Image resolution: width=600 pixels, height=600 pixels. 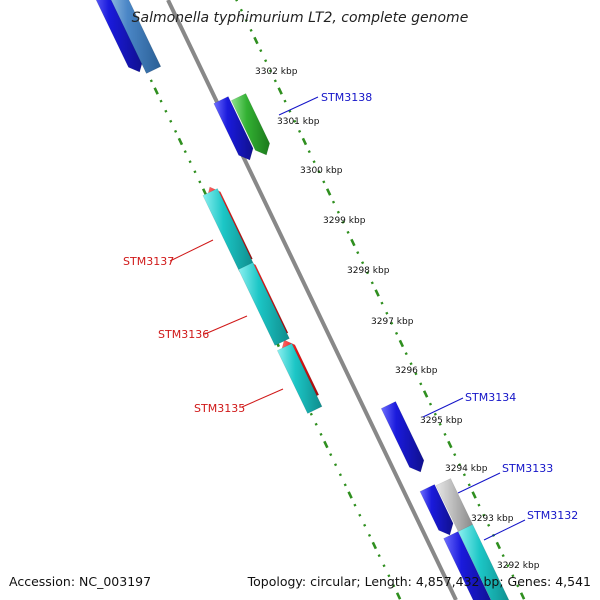 What do you see at coordinates (219, 408) in the screenshot?
I see `gene-label-stm3135: STM3135` at bounding box center [219, 408].